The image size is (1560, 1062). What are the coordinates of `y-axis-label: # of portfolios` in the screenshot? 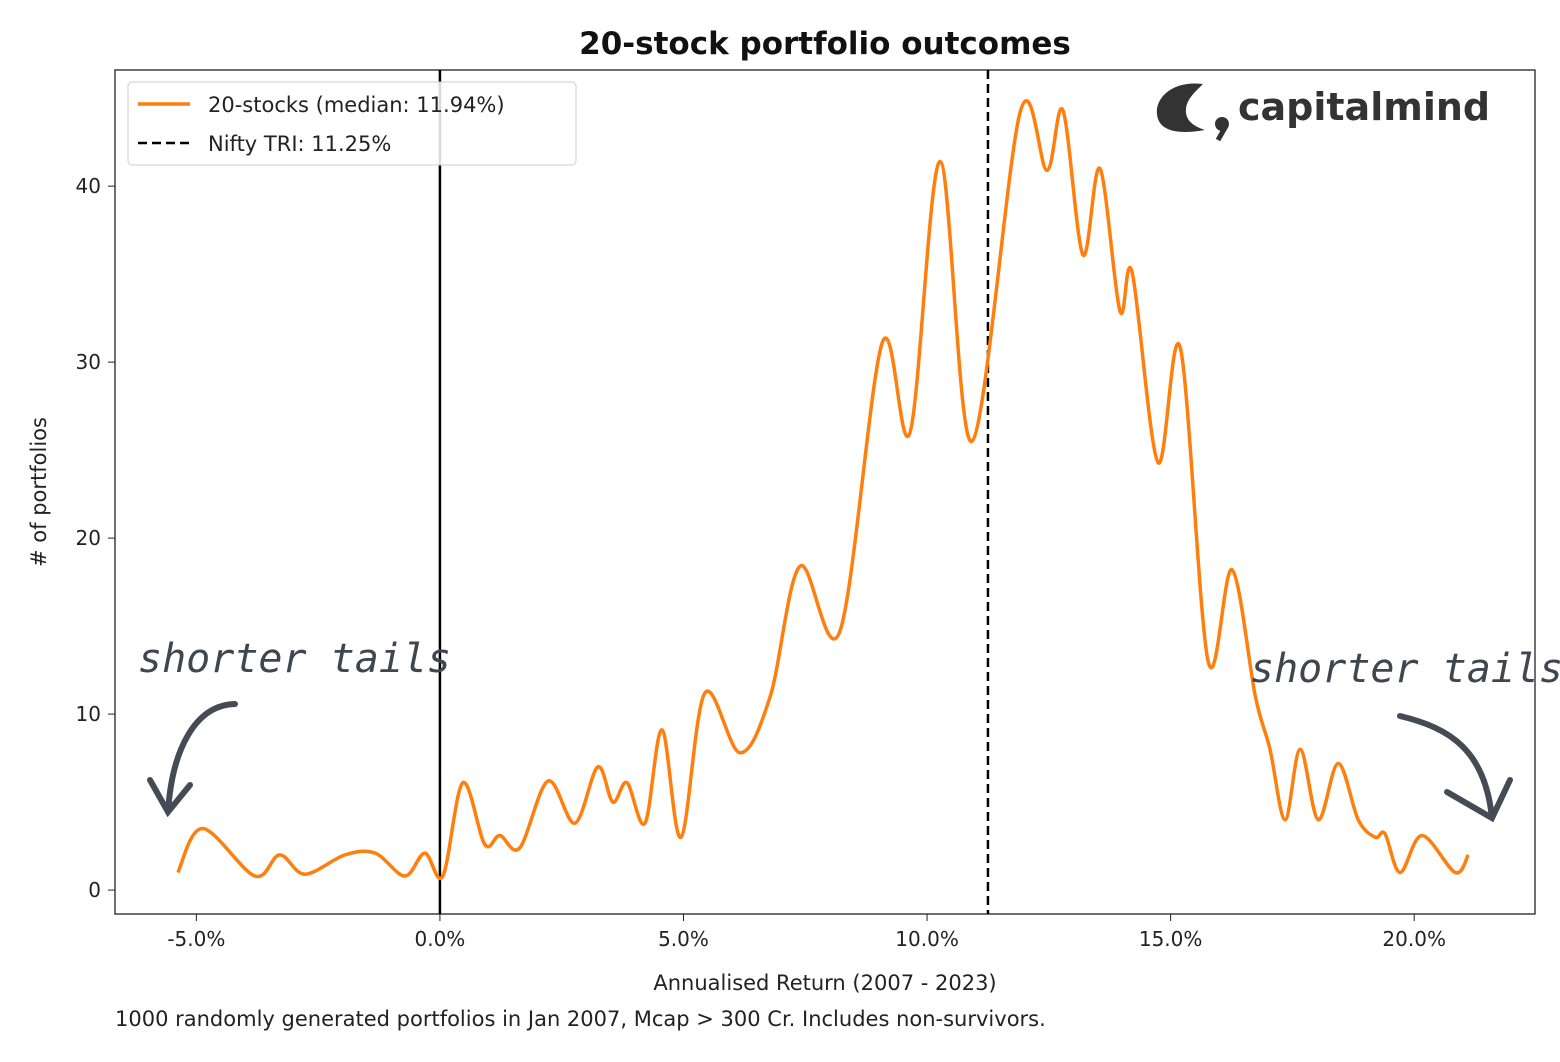 It's located at (39, 492).